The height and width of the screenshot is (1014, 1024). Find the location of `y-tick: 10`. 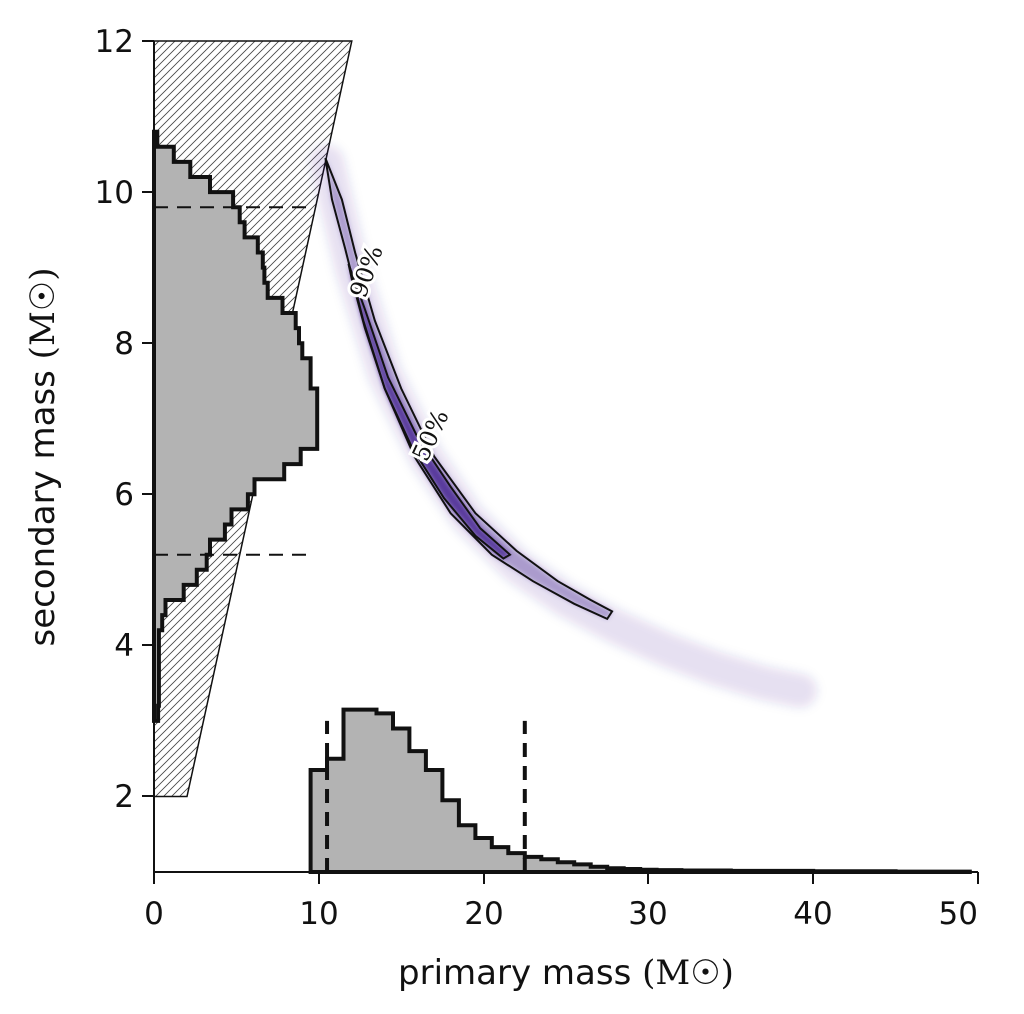

y-tick: 10 is located at coordinates (124, 193).